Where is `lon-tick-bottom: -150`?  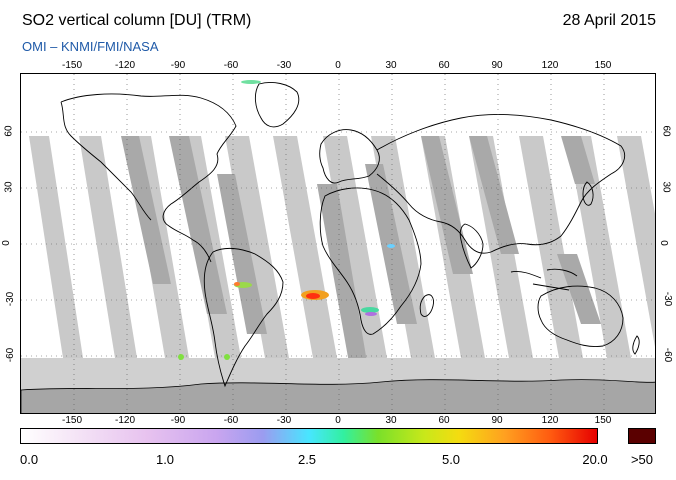
lon-tick-bottom: -150 is located at coordinates (72, 420).